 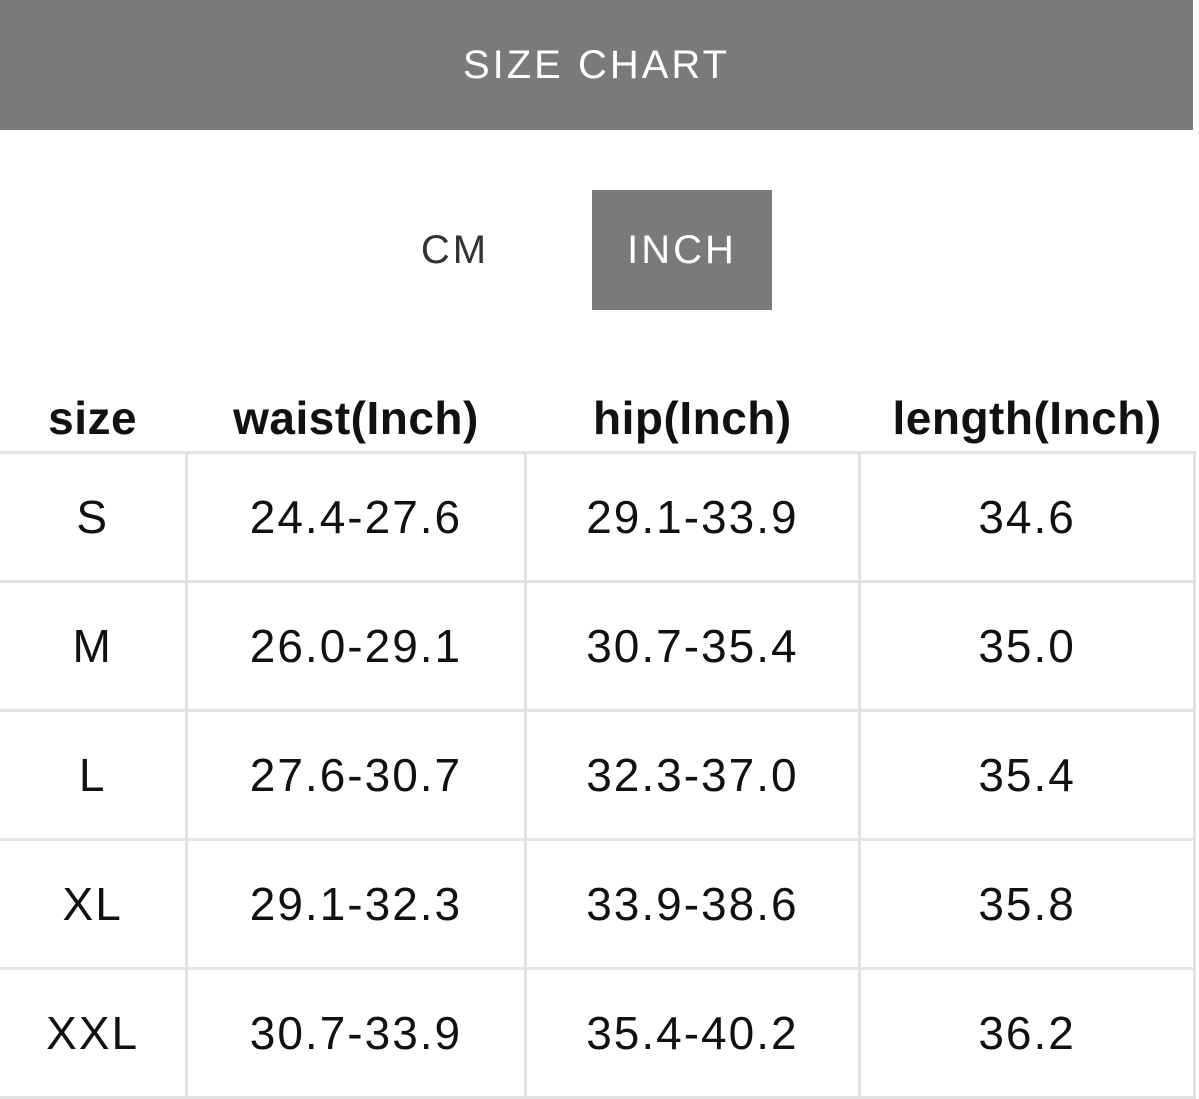 I want to click on table-row: XL 29.1-32.3 33.9-38.6 35.8, so click(x=598, y=904).